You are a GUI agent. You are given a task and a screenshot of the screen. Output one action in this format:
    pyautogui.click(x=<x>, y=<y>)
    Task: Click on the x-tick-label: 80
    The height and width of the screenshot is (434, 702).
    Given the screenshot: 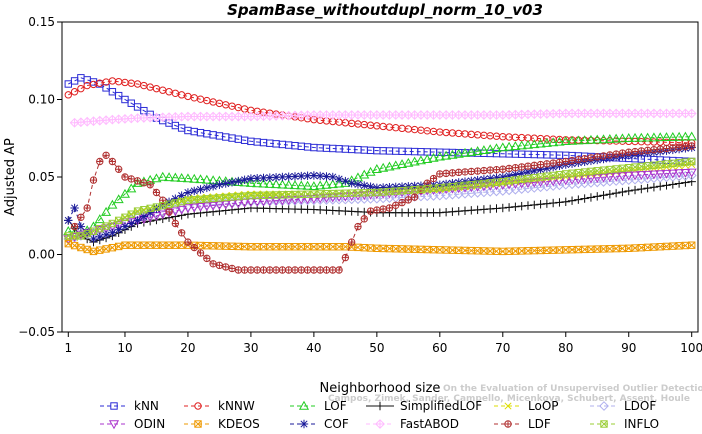 What is the action you would take?
    pyautogui.click(x=565, y=348)
    